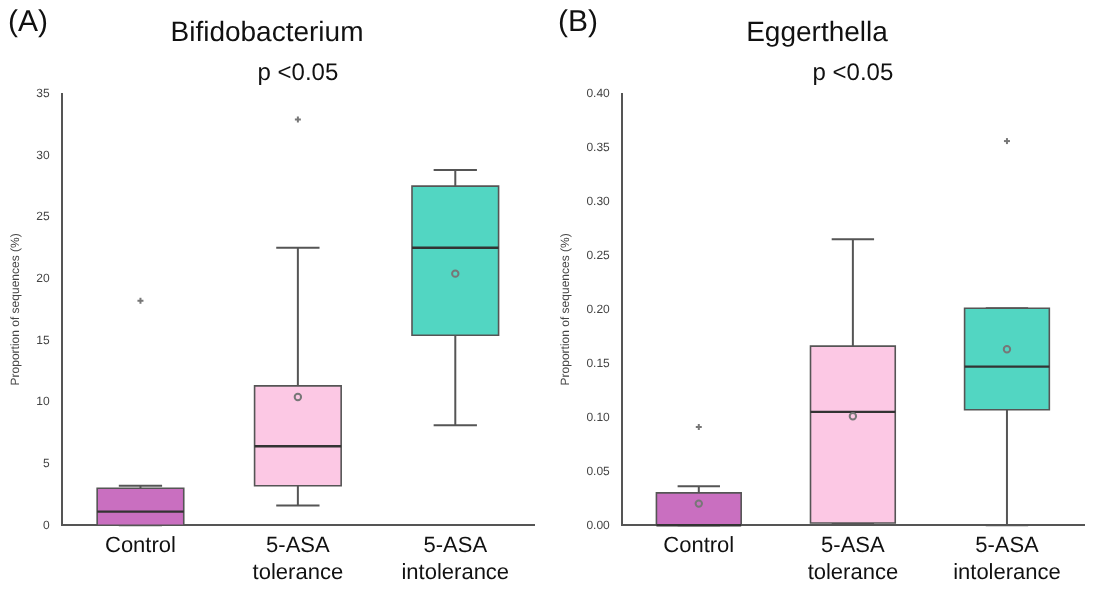 This screenshot has width=1100, height=594. Describe the element at coordinates (28, 22) in the screenshot. I see `text: (A)` at that location.